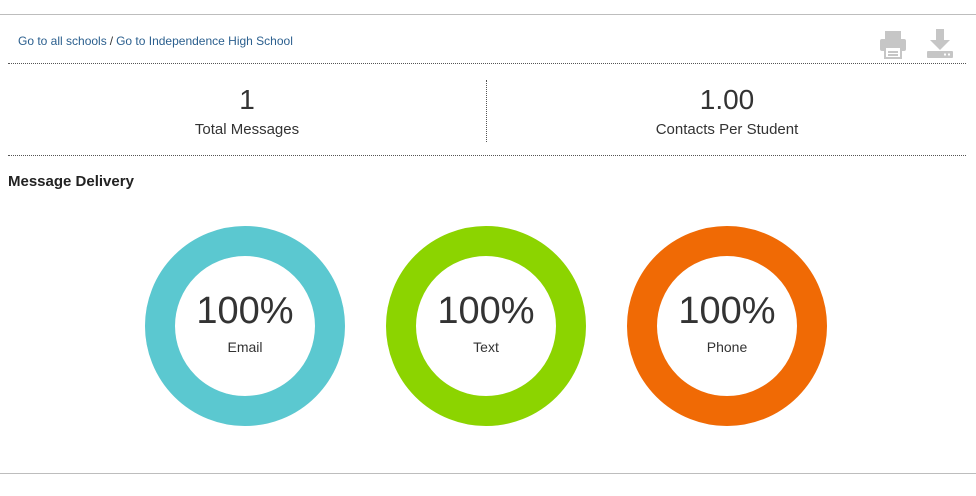 This screenshot has width=976, height=496. Describe the element at coordinates (486, 111) in the screenshot. I see `stats-divider` at that location.